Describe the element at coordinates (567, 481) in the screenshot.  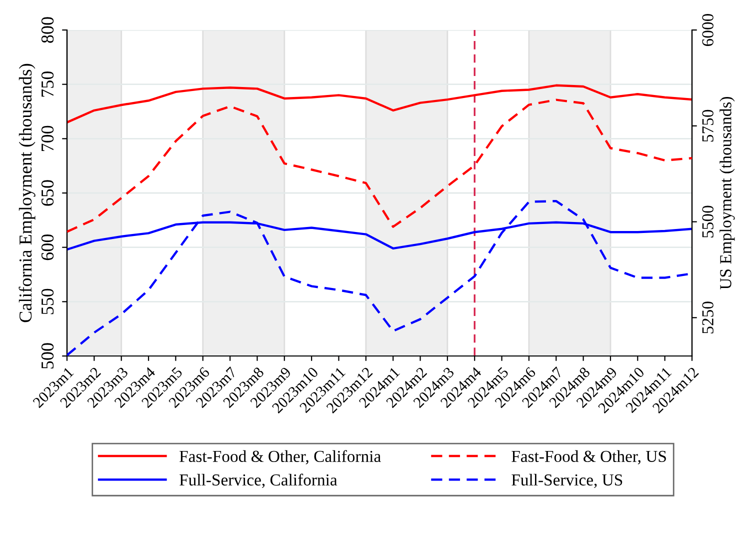
I see `legend-label: Full-Service, US` at that location.